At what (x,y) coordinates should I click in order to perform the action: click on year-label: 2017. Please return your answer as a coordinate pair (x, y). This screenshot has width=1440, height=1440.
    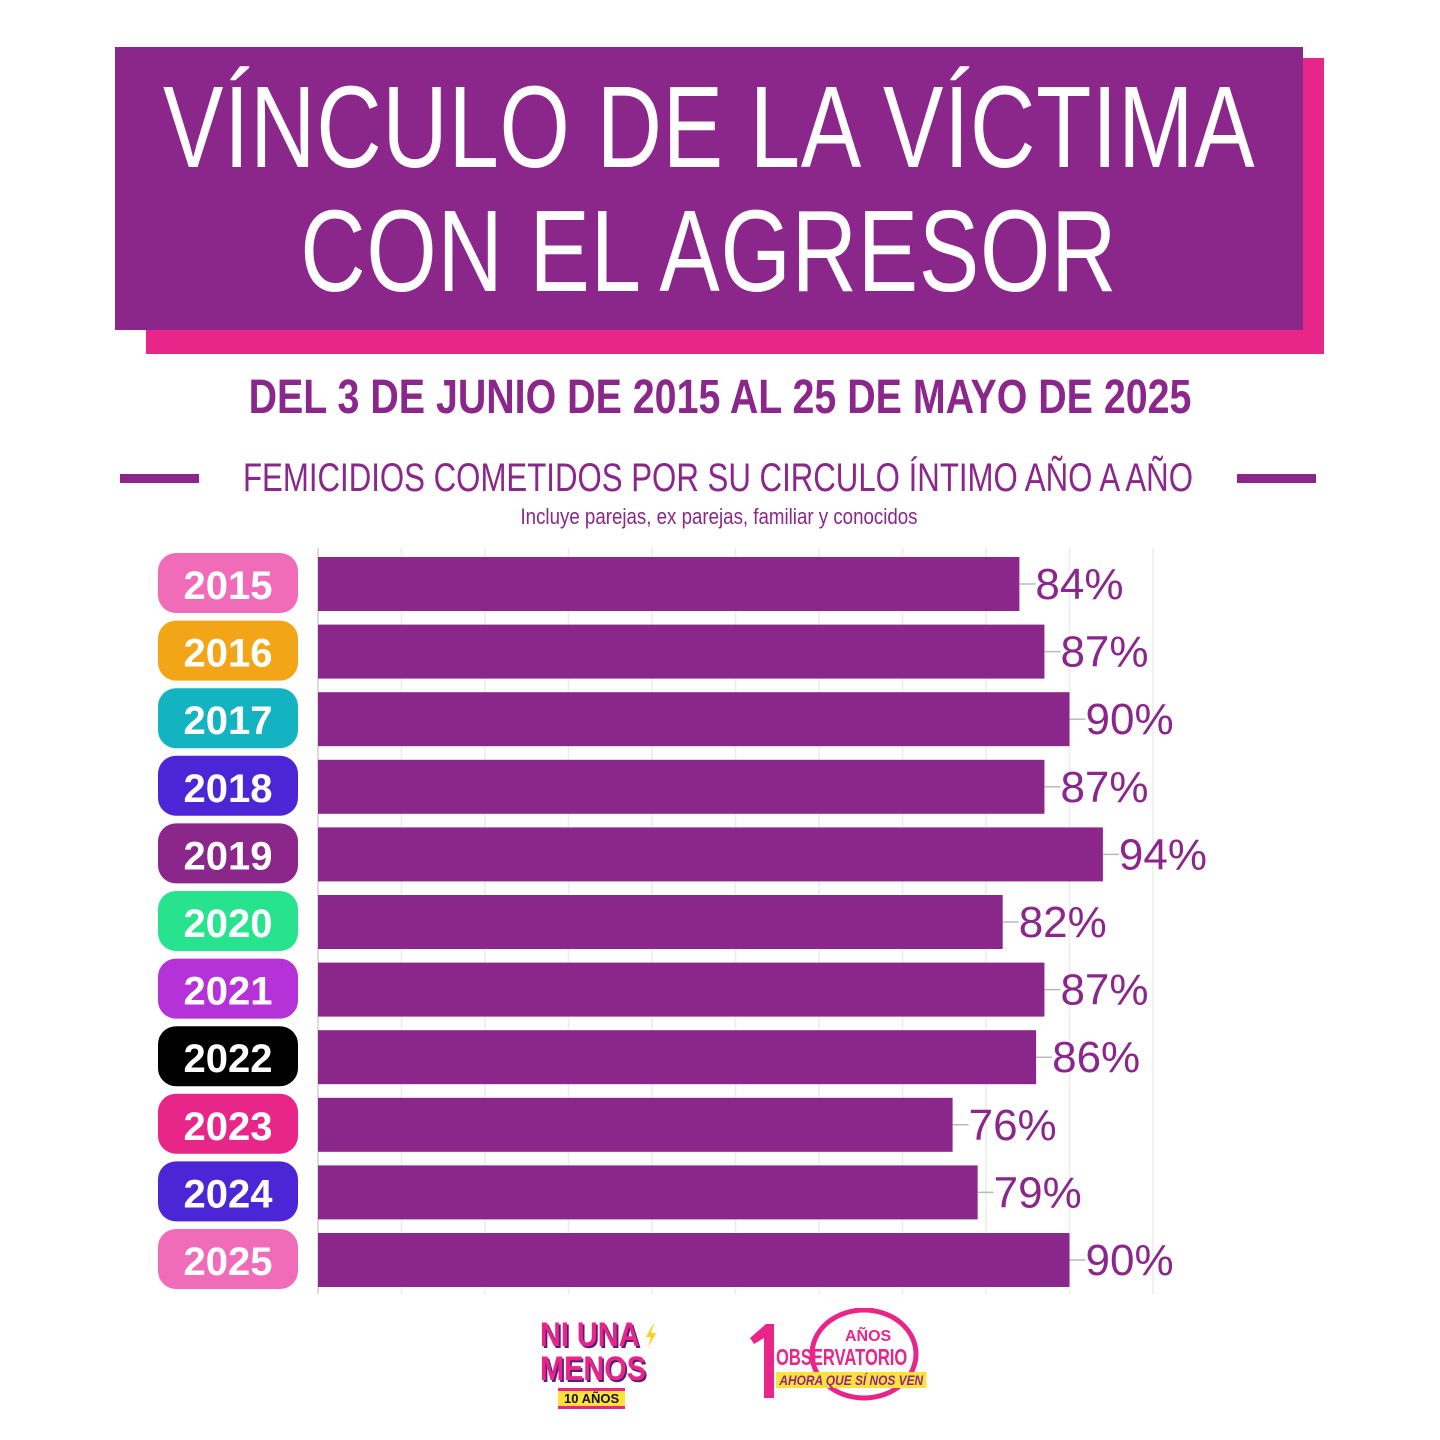
    Looking at the image, I should click on (228, 721).